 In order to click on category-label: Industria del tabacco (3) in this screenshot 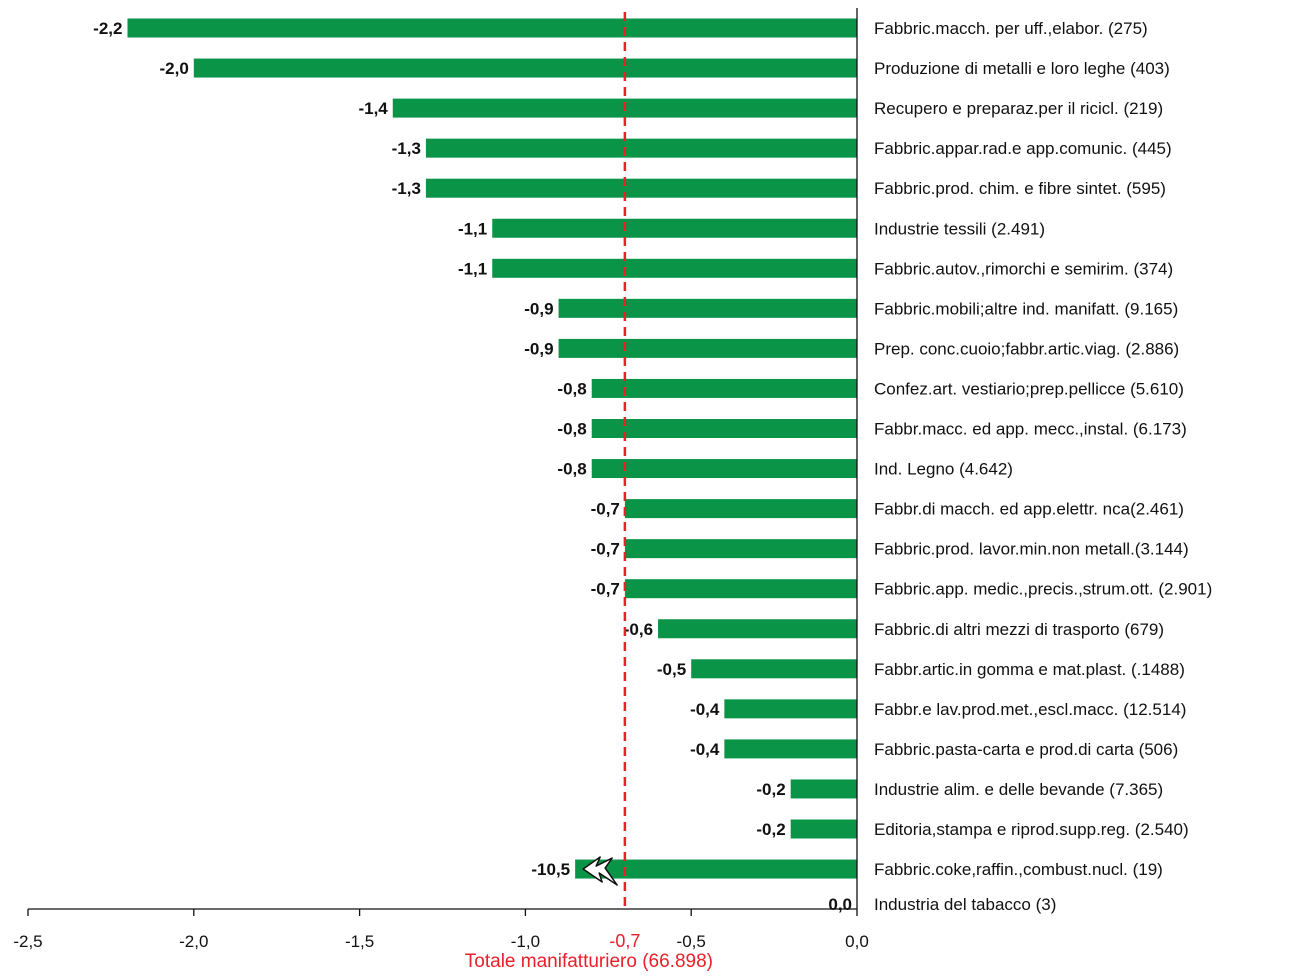, I will do `click(965, 904)`.